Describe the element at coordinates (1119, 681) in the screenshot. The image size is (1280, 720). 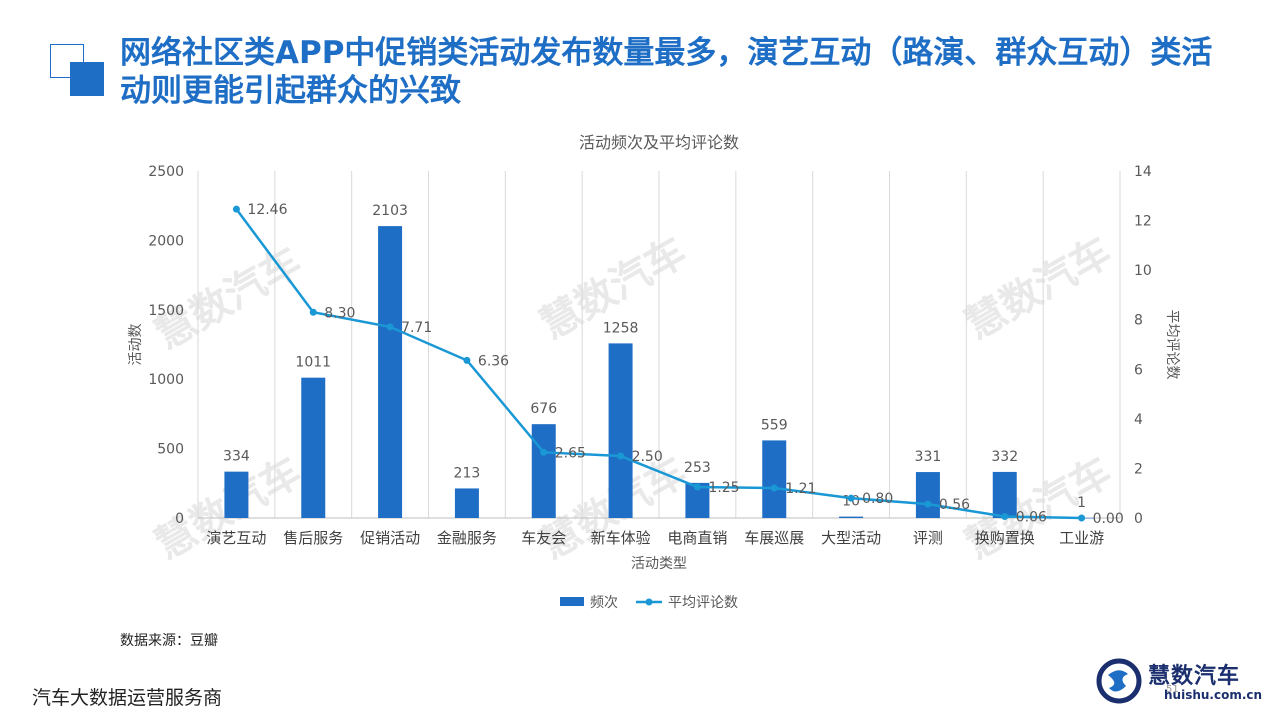
I see `huishu-logo-icon` at that location.